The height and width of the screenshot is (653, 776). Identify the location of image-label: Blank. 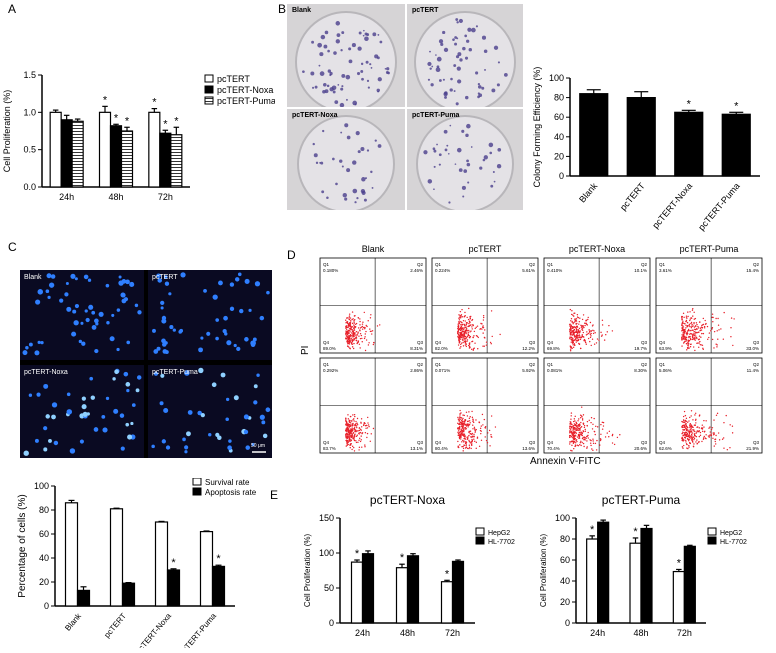
(33, 277).